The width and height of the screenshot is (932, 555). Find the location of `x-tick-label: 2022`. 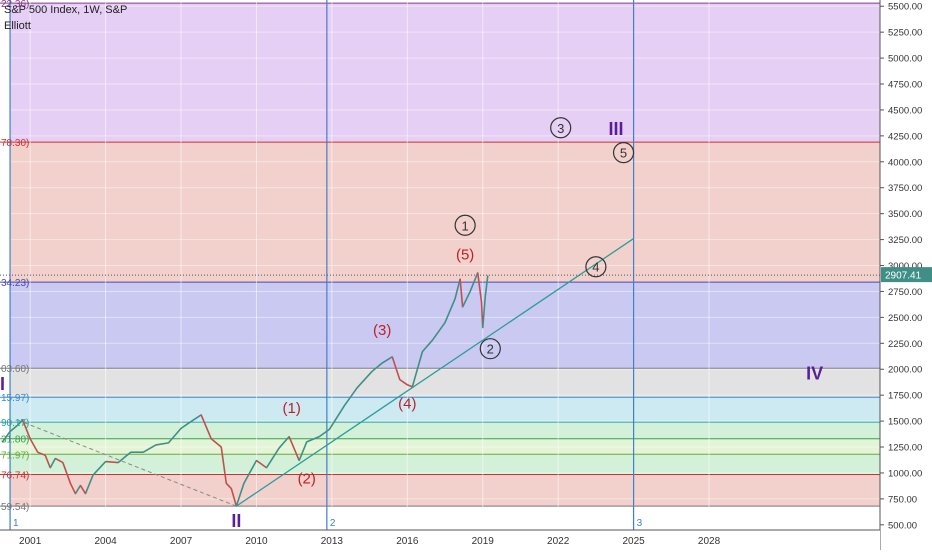

x-tick-label: 2022 is located at coordinates (558, 541).